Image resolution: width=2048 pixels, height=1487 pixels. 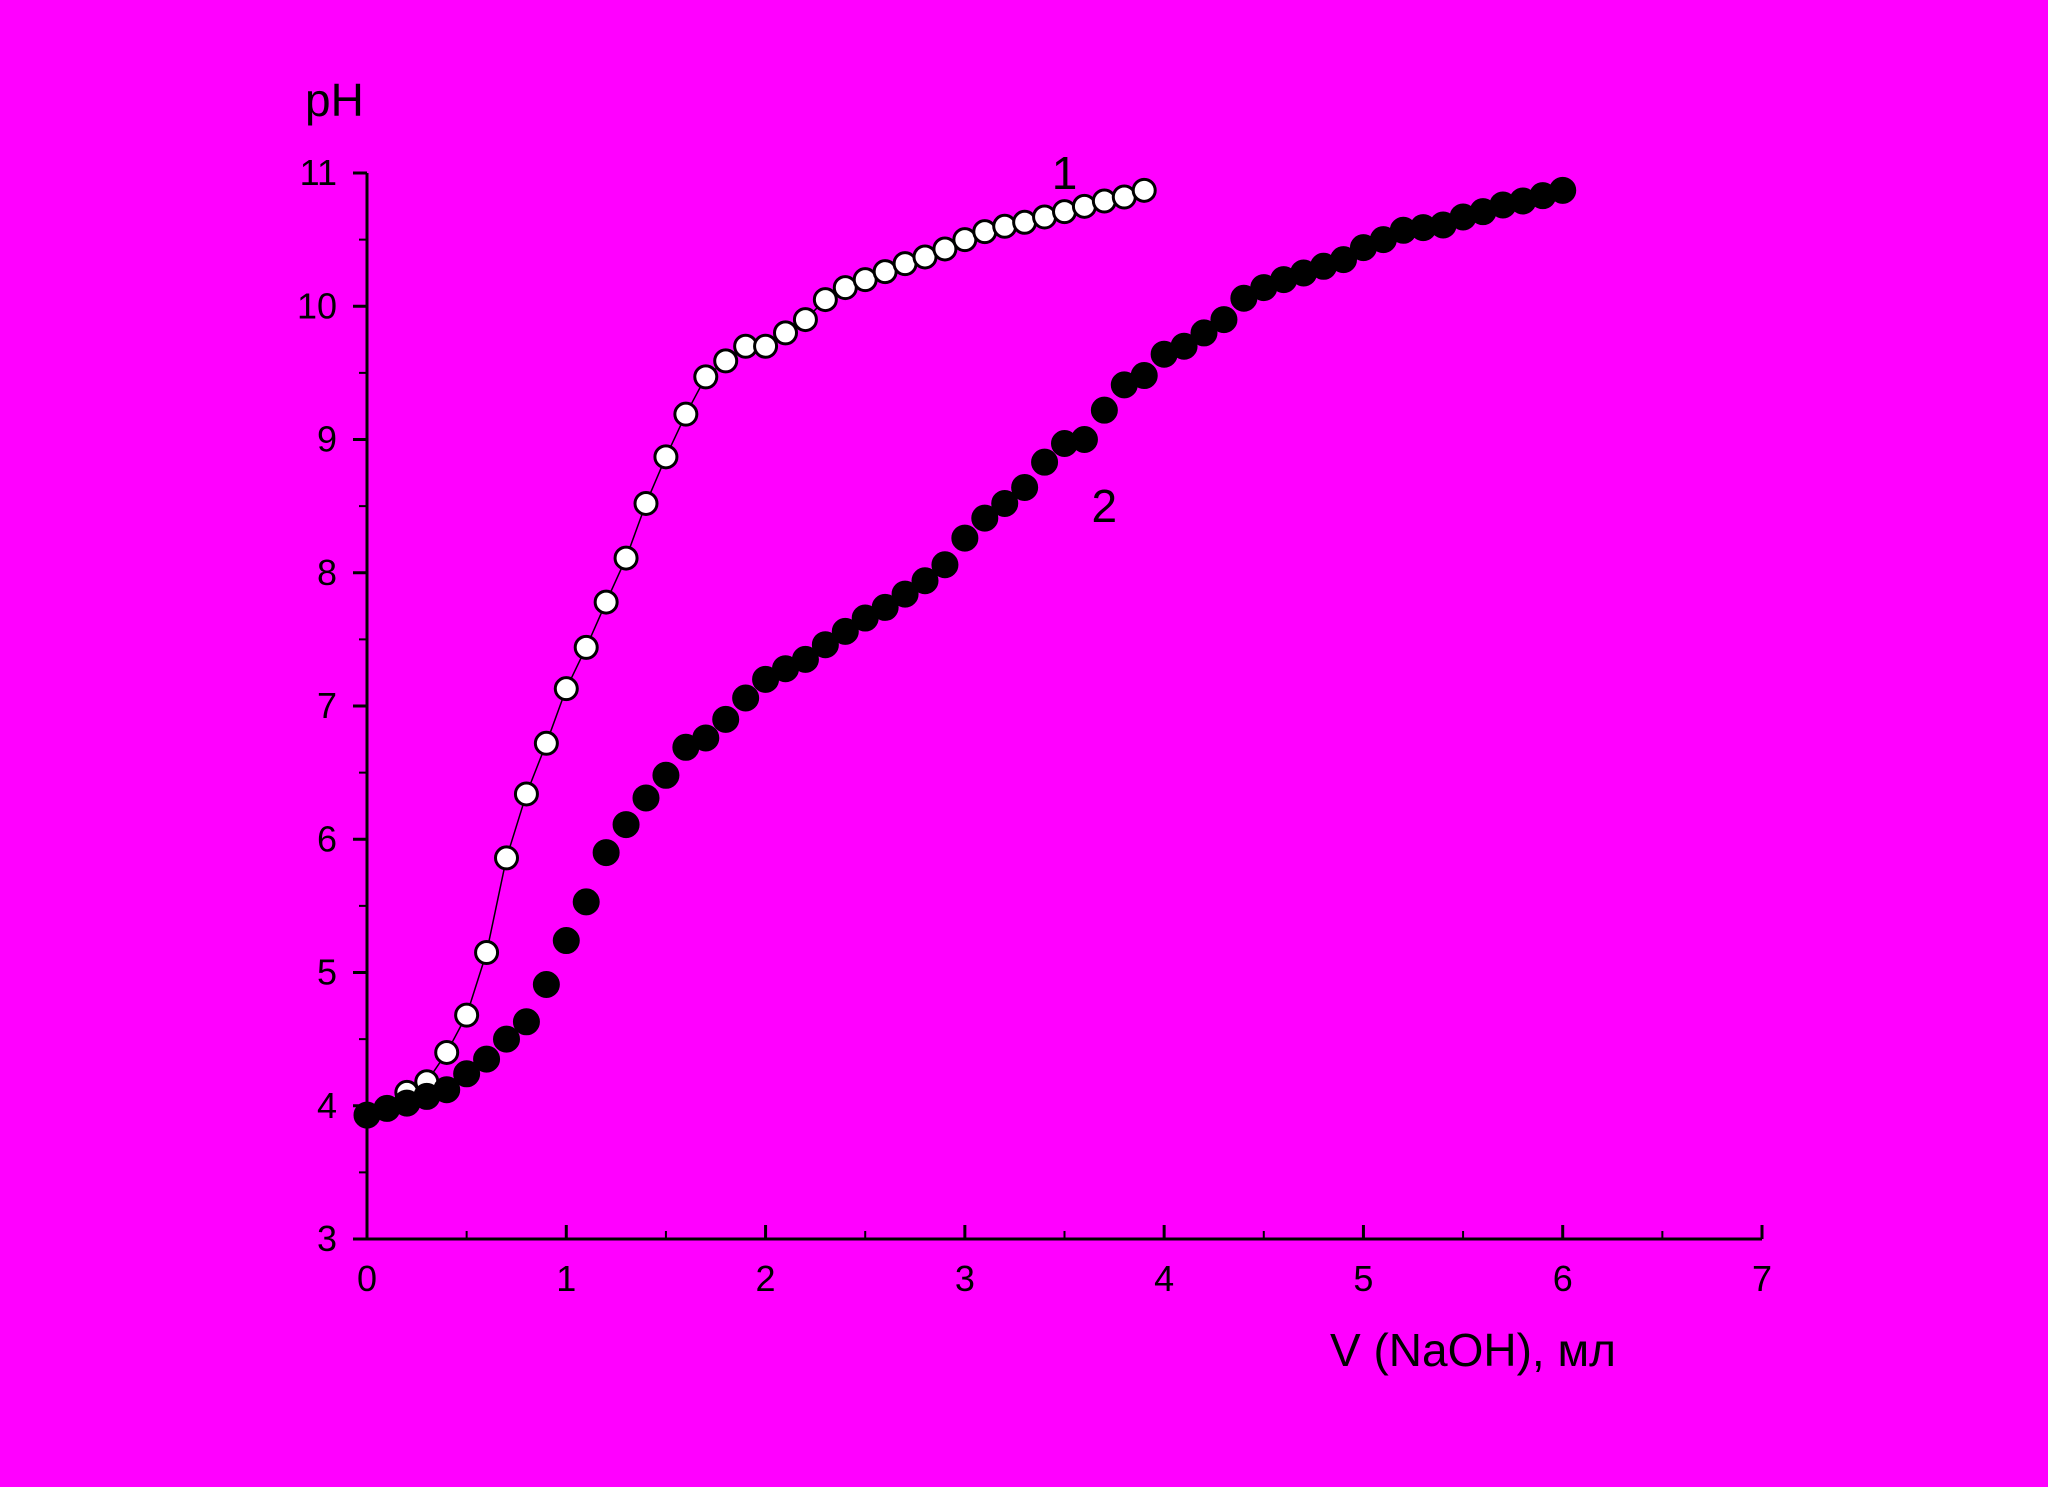 What do you see at coordinates (1563, 1278) in the screenshot?
I see `x-tick-label: 6` at bounding box center [1563, 1278].